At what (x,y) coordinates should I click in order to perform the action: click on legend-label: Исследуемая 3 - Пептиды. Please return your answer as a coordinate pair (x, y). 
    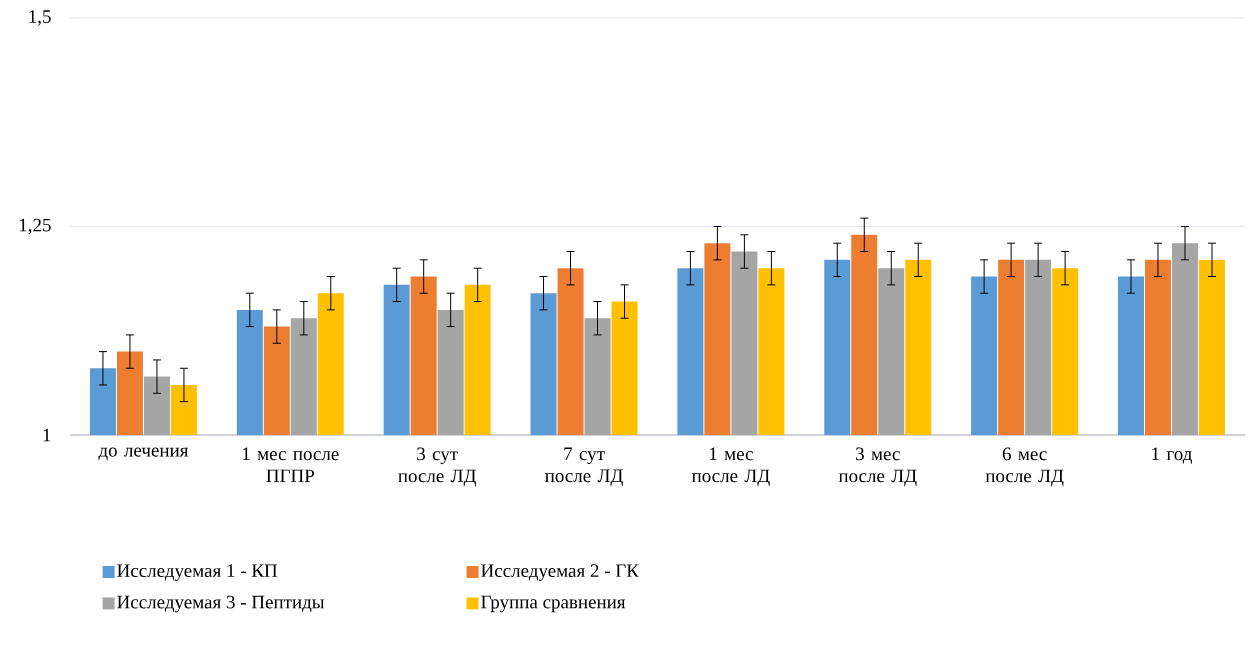
    Looking at the image, I should click on (221, 604).